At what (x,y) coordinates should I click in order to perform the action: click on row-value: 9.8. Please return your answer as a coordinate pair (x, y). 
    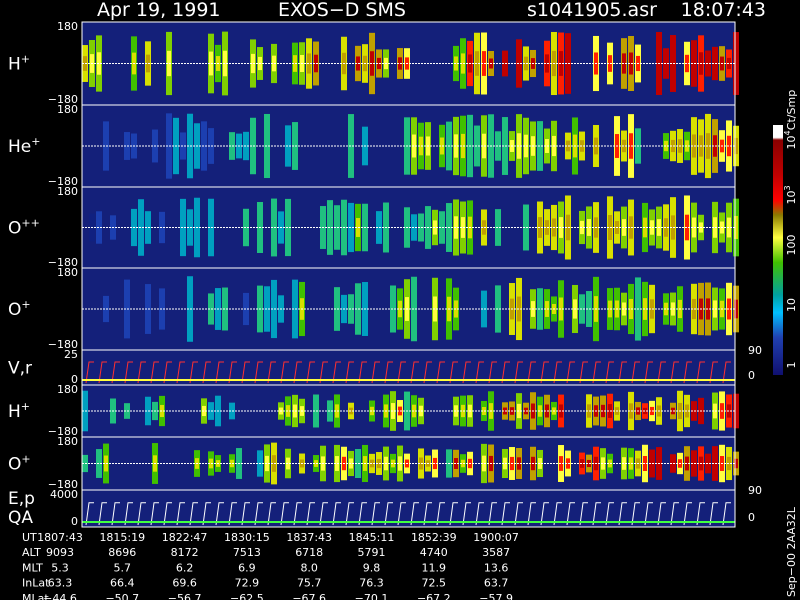
    Looking at the image, I should click on (372, 567).